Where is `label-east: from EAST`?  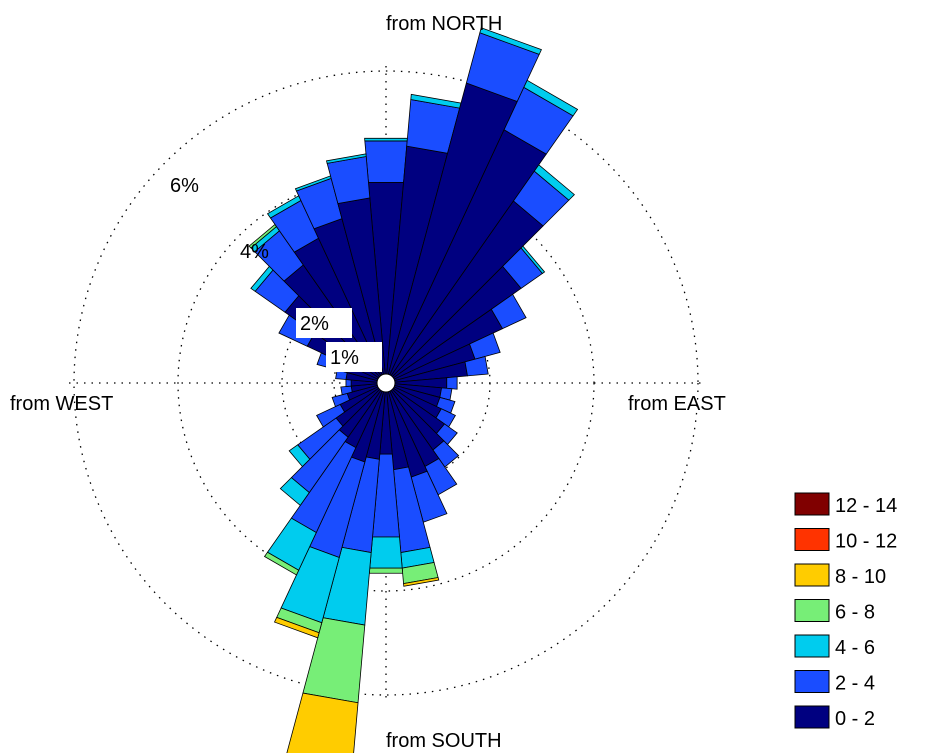
label-east: from EAST is located at coordinates (677, 404).